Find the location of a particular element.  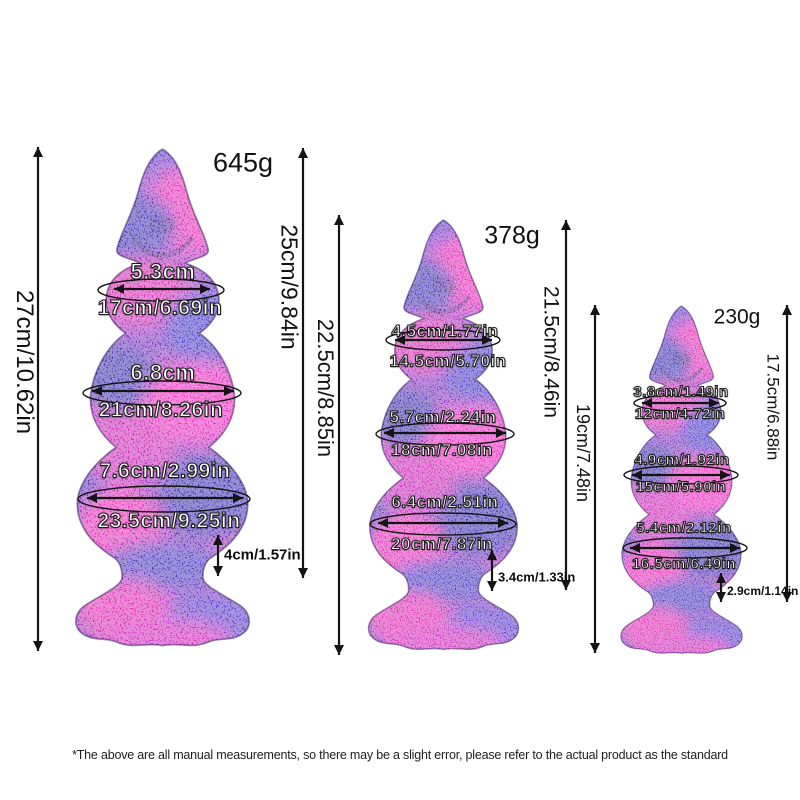

diameter-label: 5.4cm/2.12in is located at coordinates (684, 528).